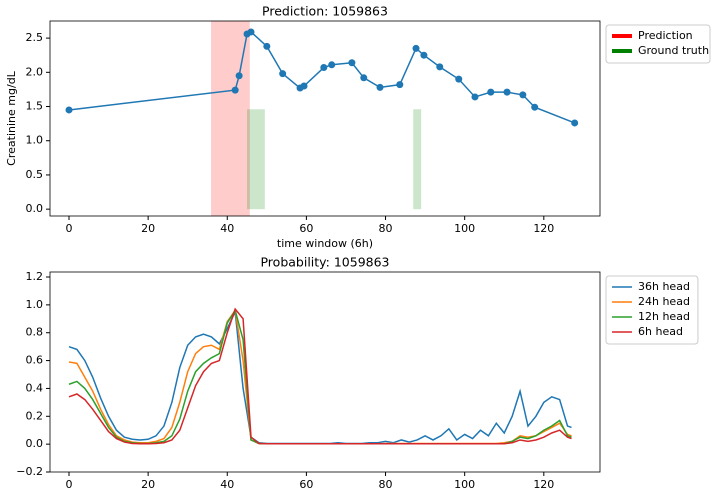 This screenshot has height=496, width=712. I want to click on y-tick-label: −0.2, so click(29, 471).